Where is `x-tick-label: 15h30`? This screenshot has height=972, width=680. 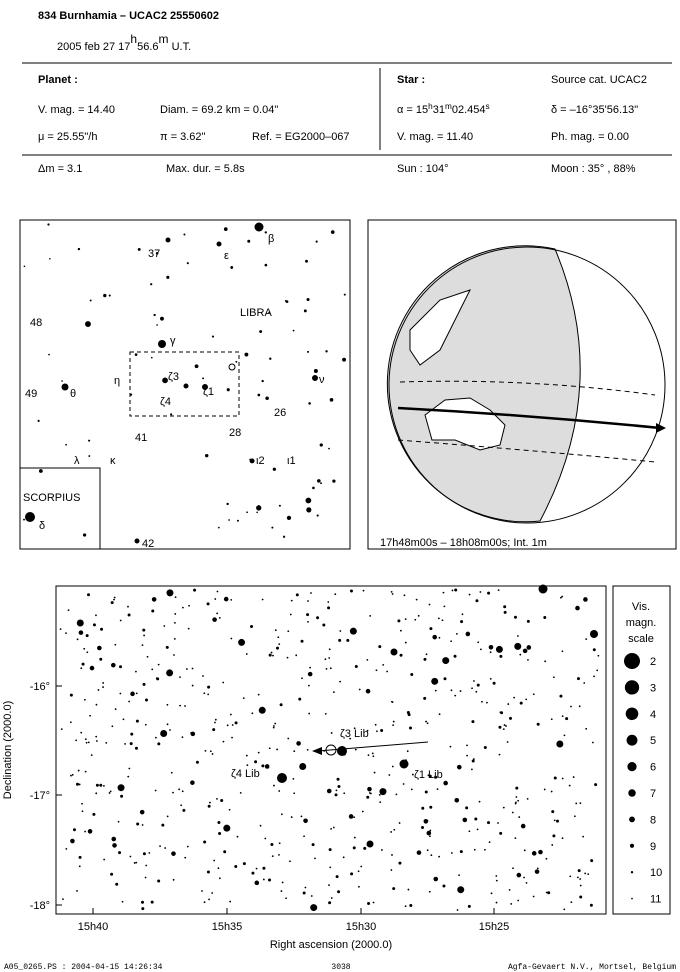
x-tick-label: 15h30 is located at coordinates (361, 927).